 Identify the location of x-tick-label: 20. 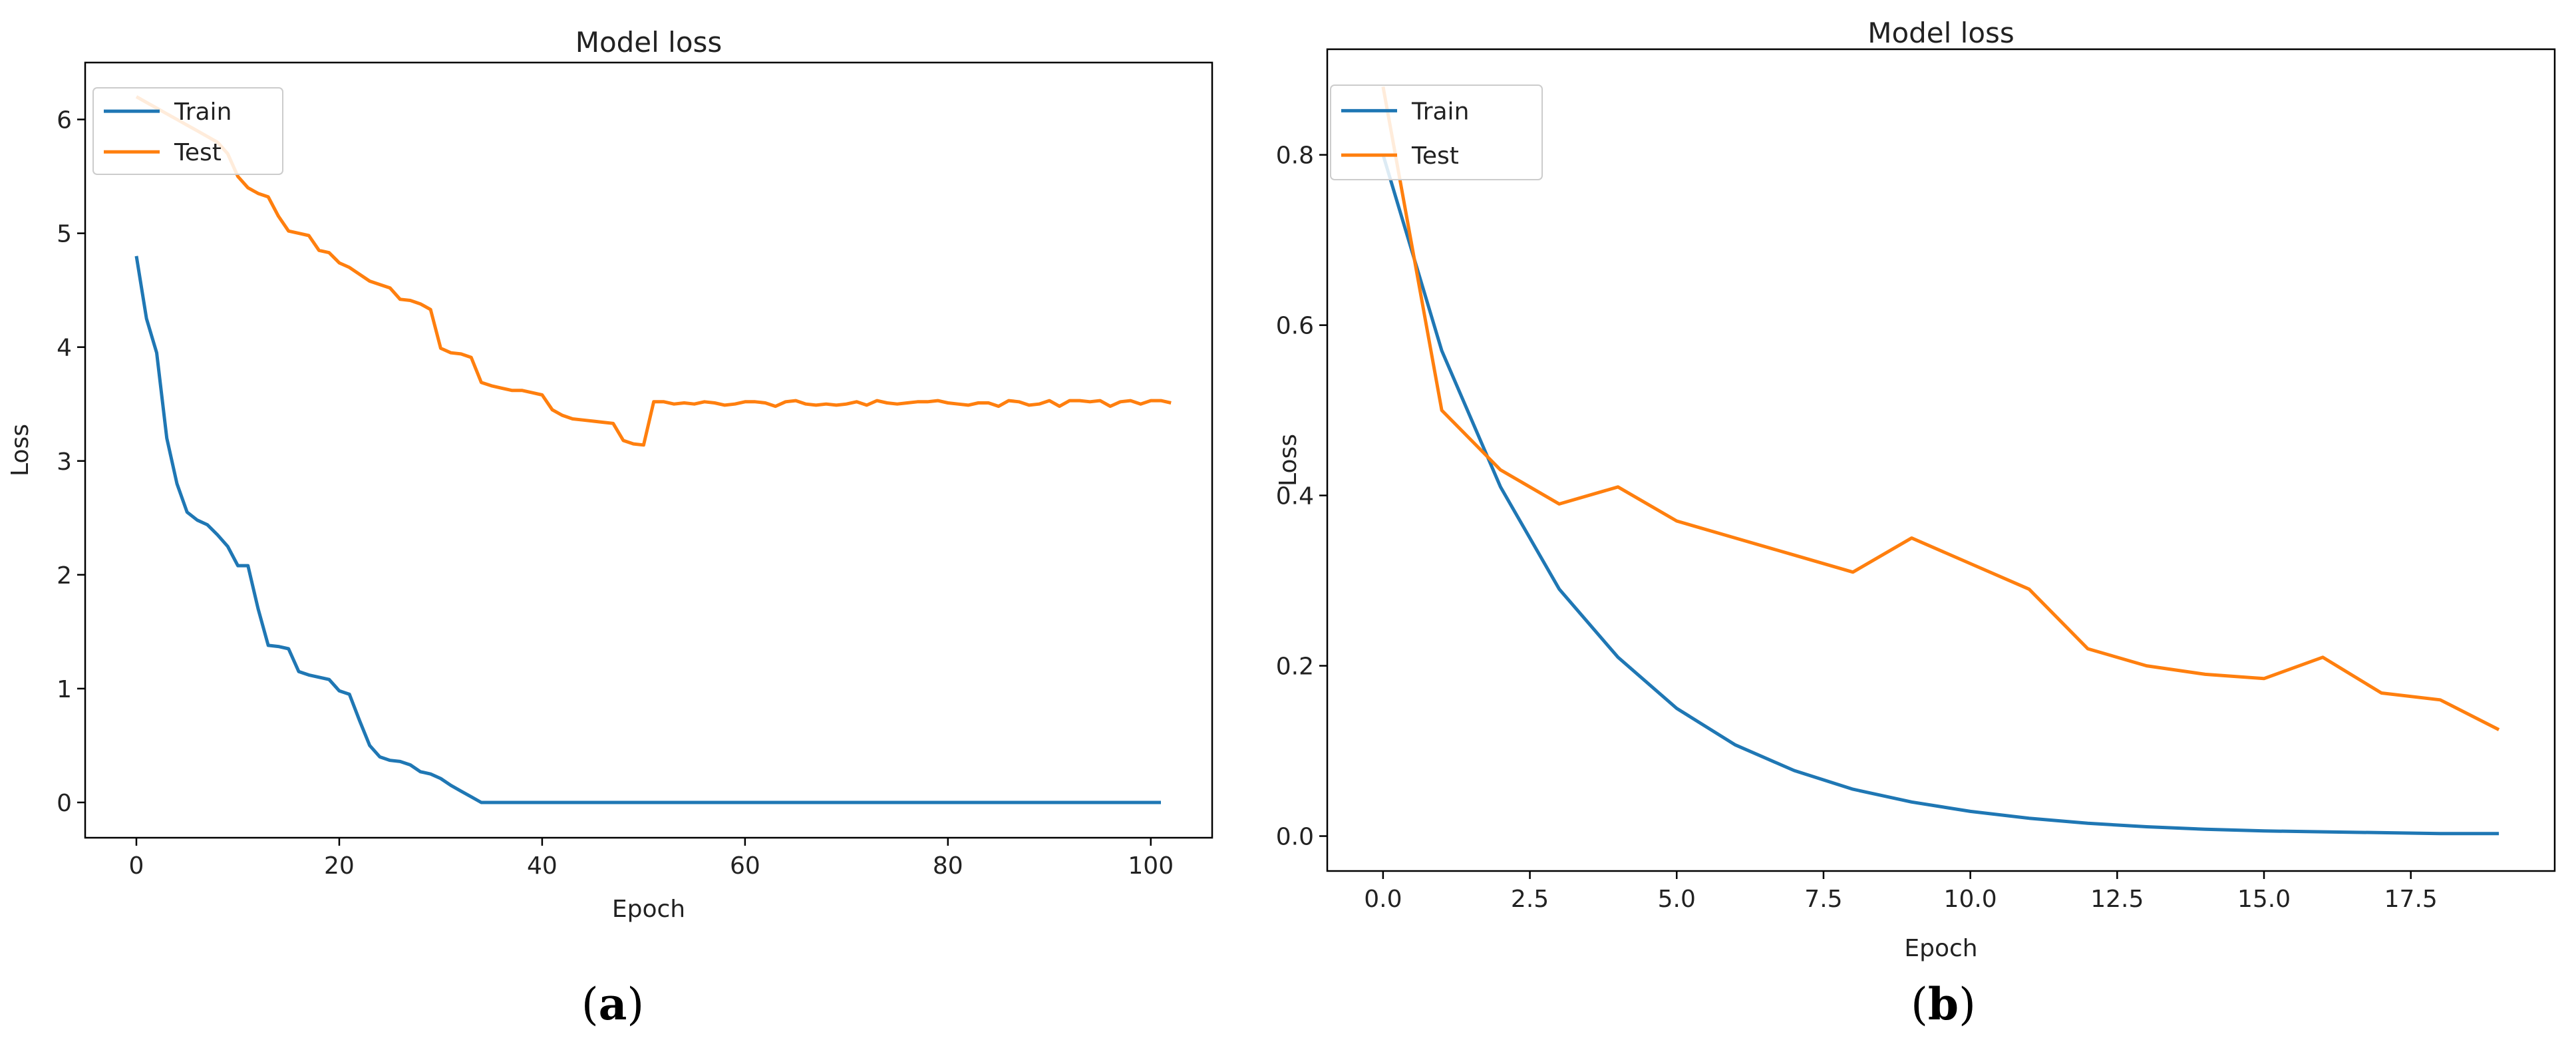
(339, 866).